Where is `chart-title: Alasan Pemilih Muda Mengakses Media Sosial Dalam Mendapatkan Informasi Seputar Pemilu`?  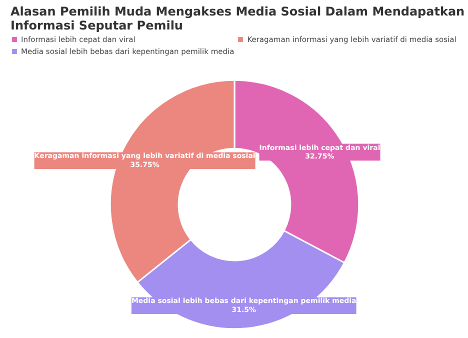 chart-title: Alasan Pemilih Muda Mengakses Media Sosial Dalam Mendapatkan Informasi Seputar Pemilu is located at coordinates (237, 18).